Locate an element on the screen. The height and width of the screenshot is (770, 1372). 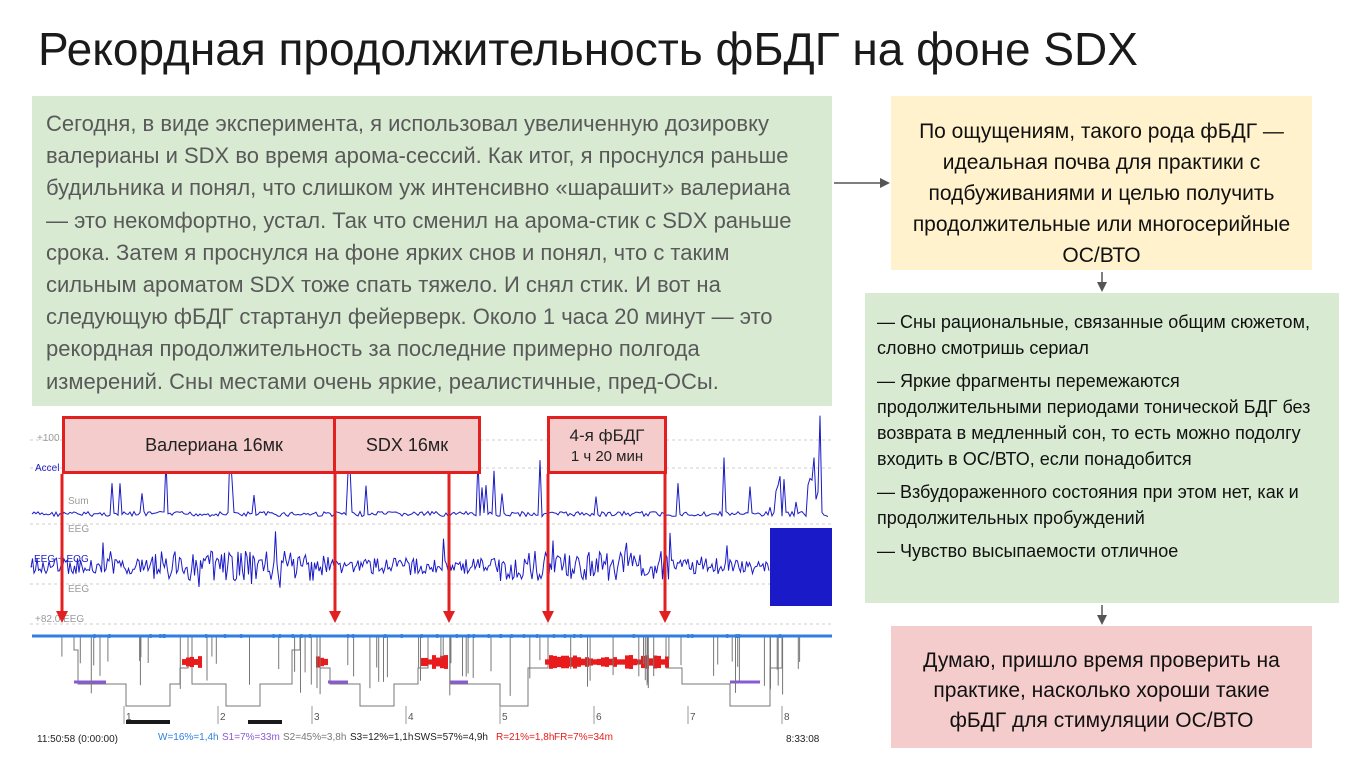
hour-tick-label: 7 is located at coordinates (693, 717).